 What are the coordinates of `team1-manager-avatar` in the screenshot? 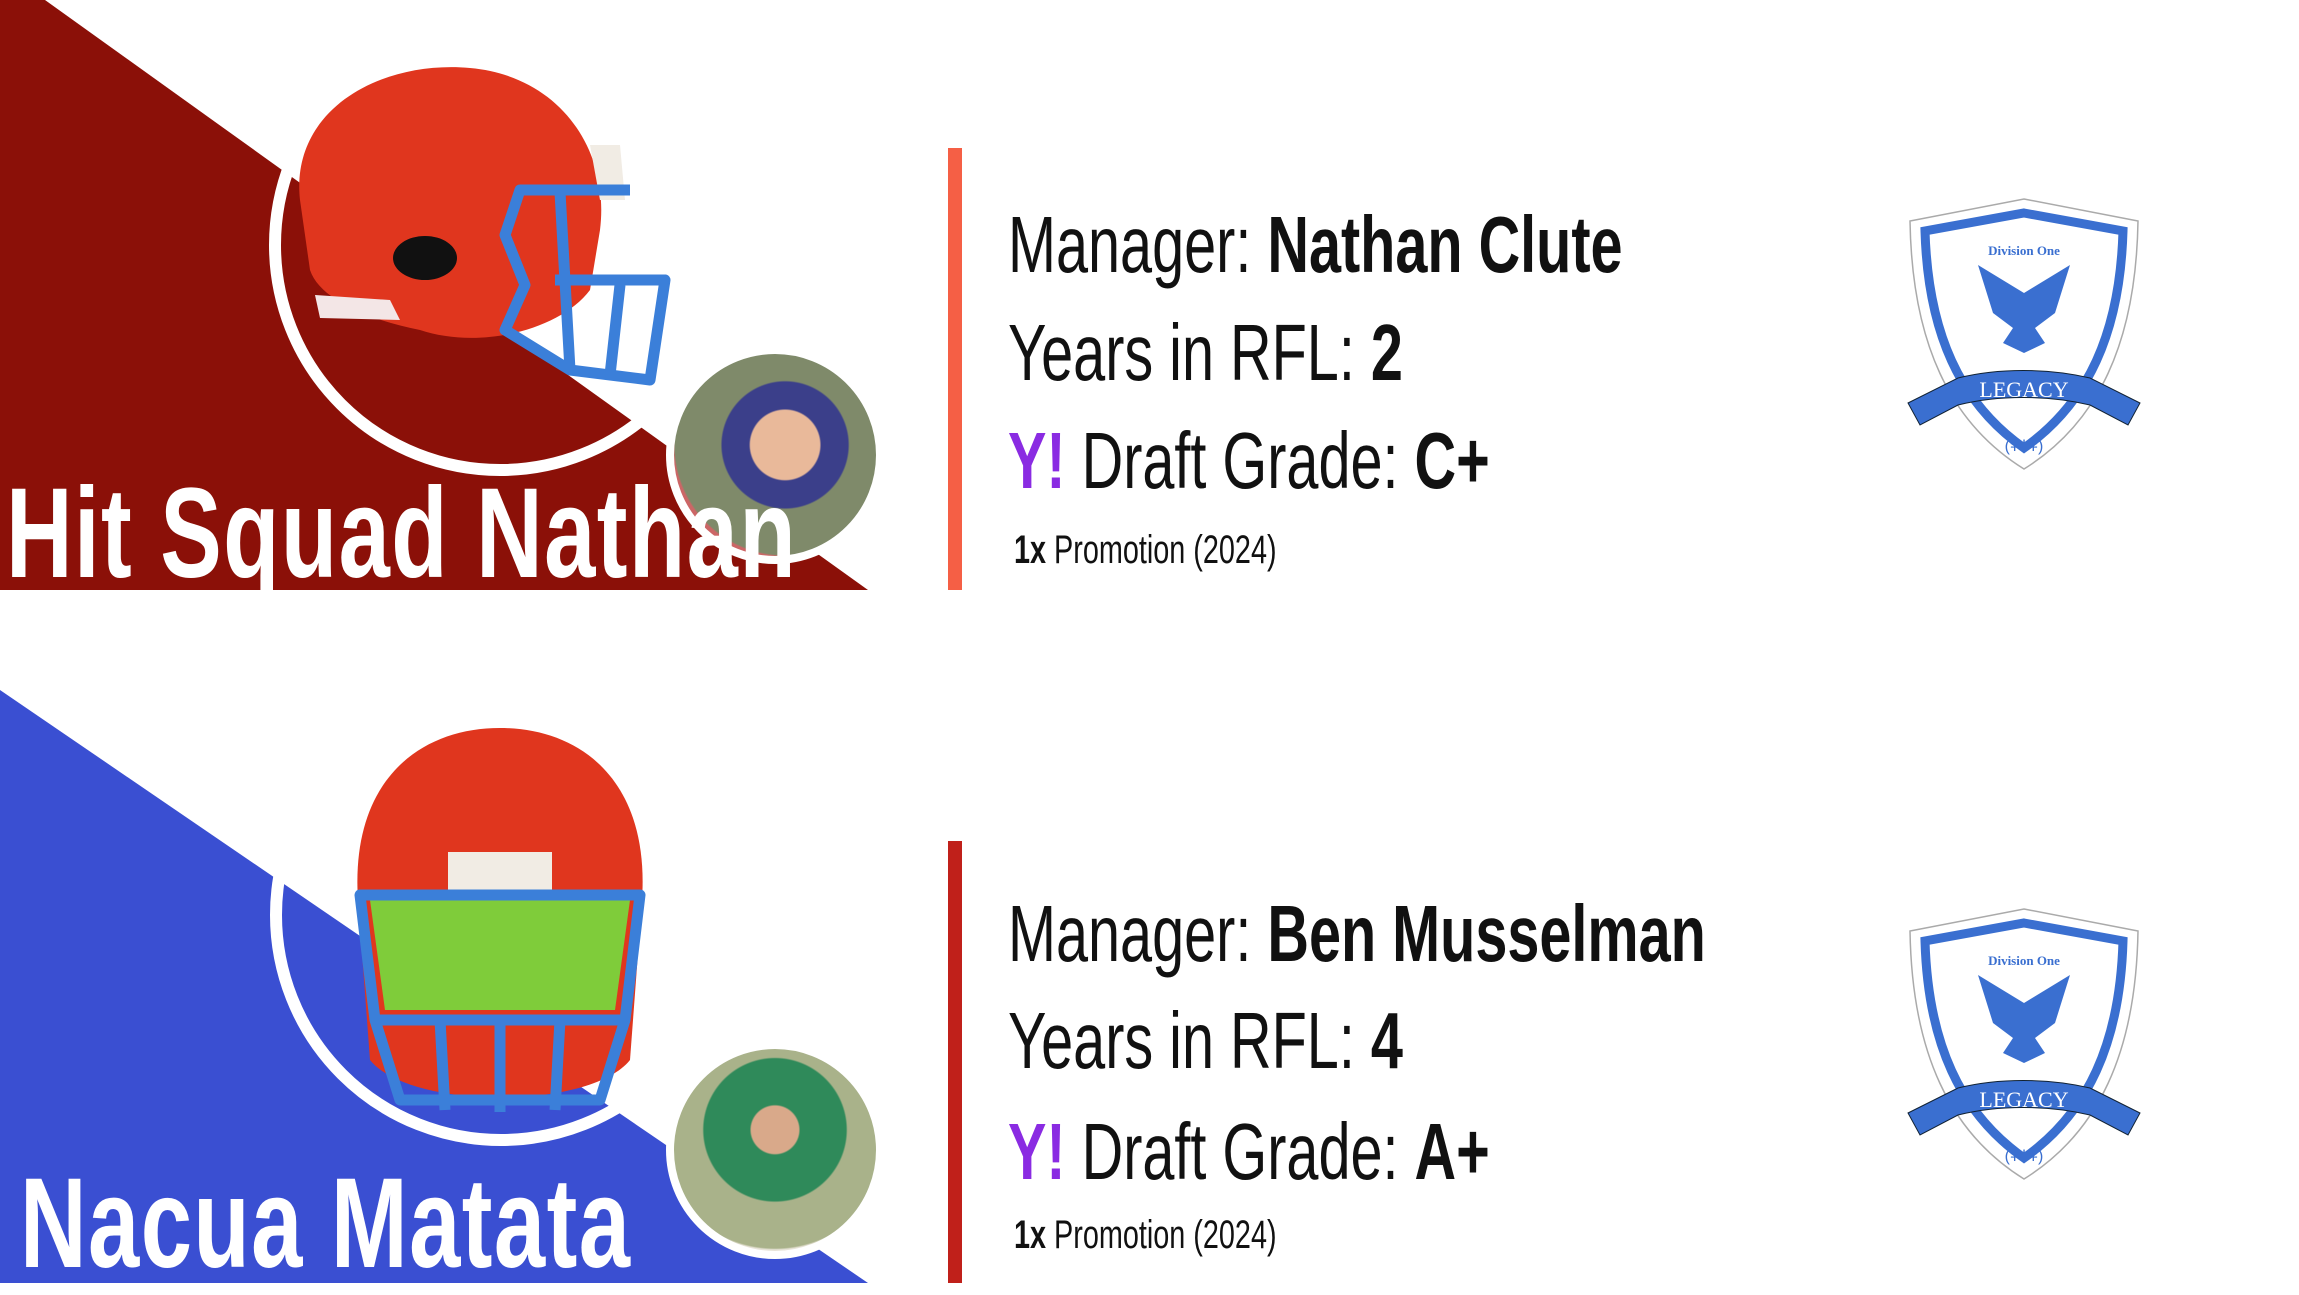 It's located at (775, 455).